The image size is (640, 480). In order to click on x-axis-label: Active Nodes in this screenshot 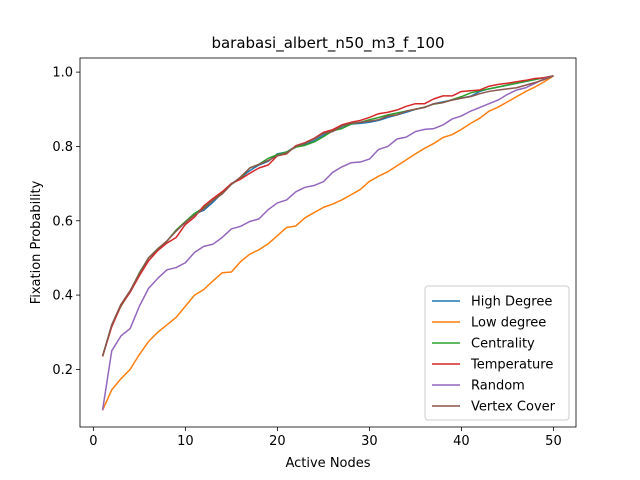, I will do `click(327, 463)`.